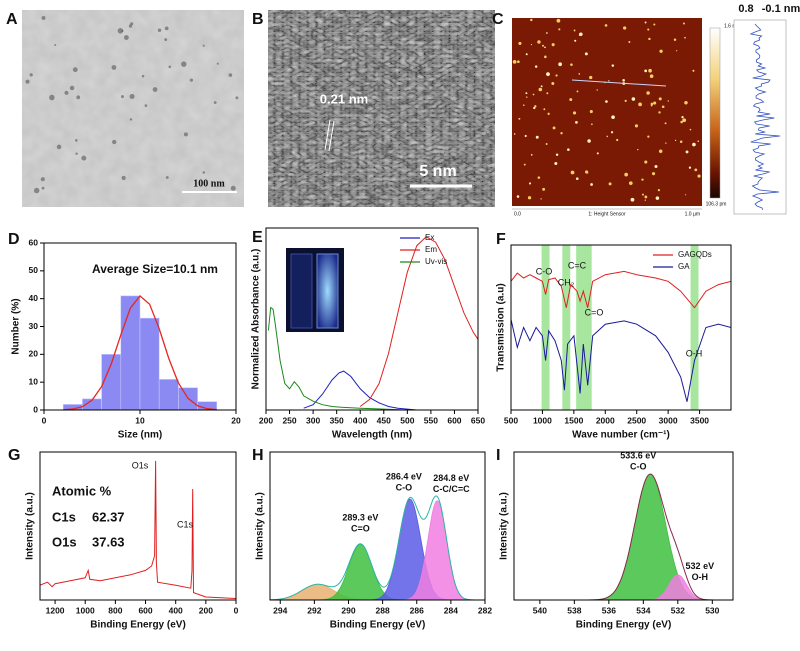 This screenshot has width=800, height=651. Describe the element at coordinates (360, 518) in the screenshot. I see `peak-energy: 289.3 eV` at that location.